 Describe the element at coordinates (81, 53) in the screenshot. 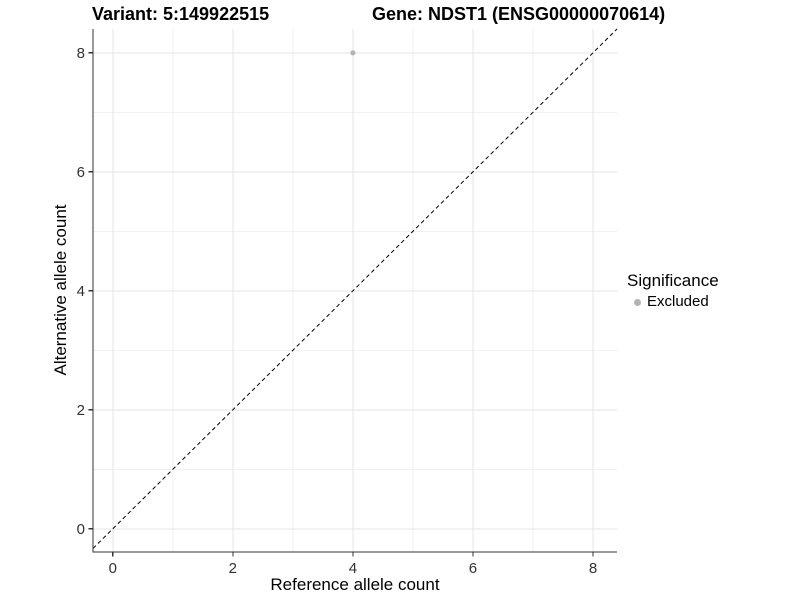

I see `y-tick-label: 8` at that location.